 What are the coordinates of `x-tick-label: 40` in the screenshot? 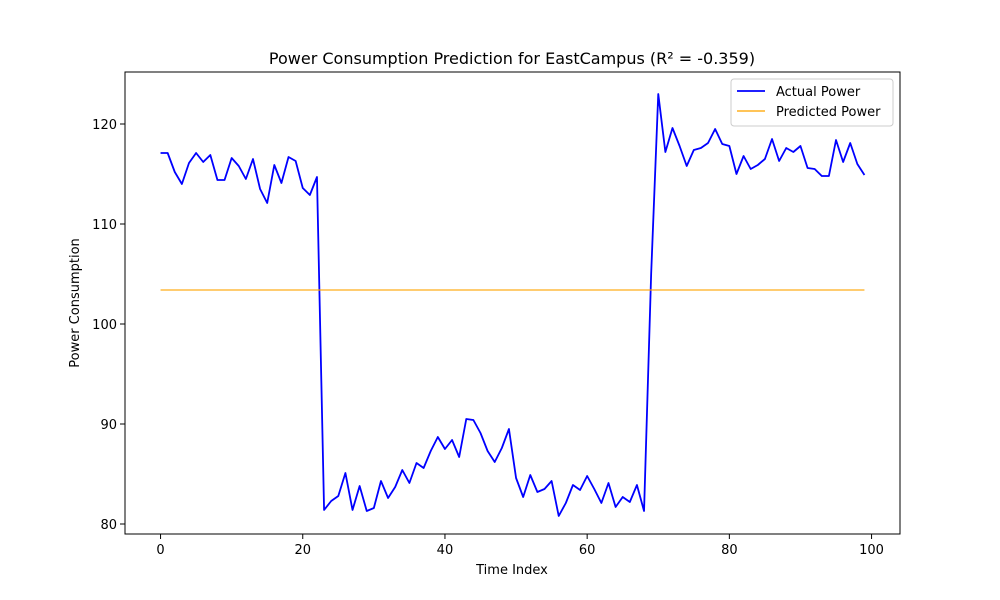 It's located at (445, 550).